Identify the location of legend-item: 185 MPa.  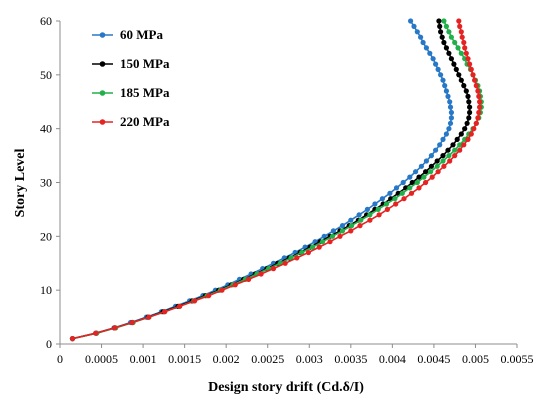
(131, 92).